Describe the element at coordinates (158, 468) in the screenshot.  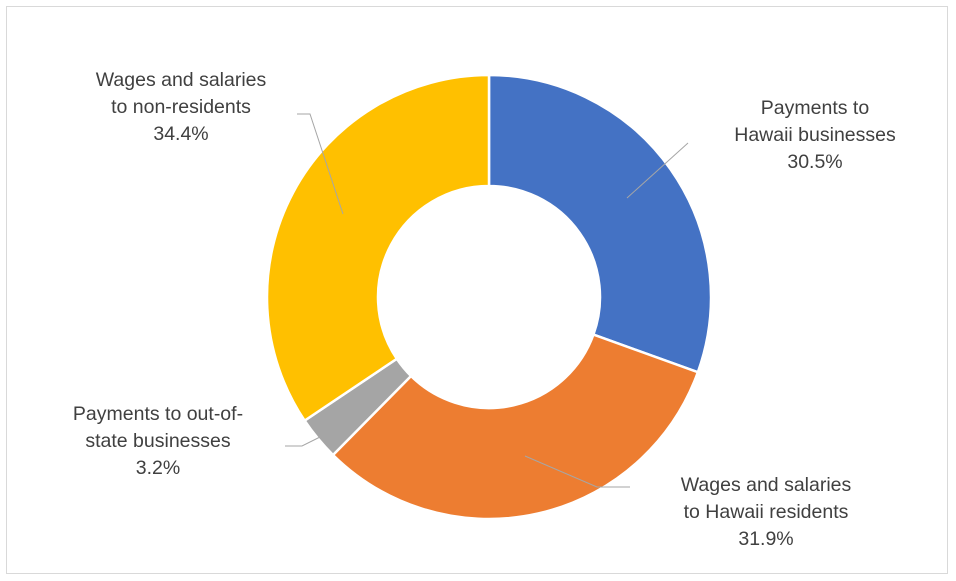
I see `data-label-value: 3.2%` at that location.